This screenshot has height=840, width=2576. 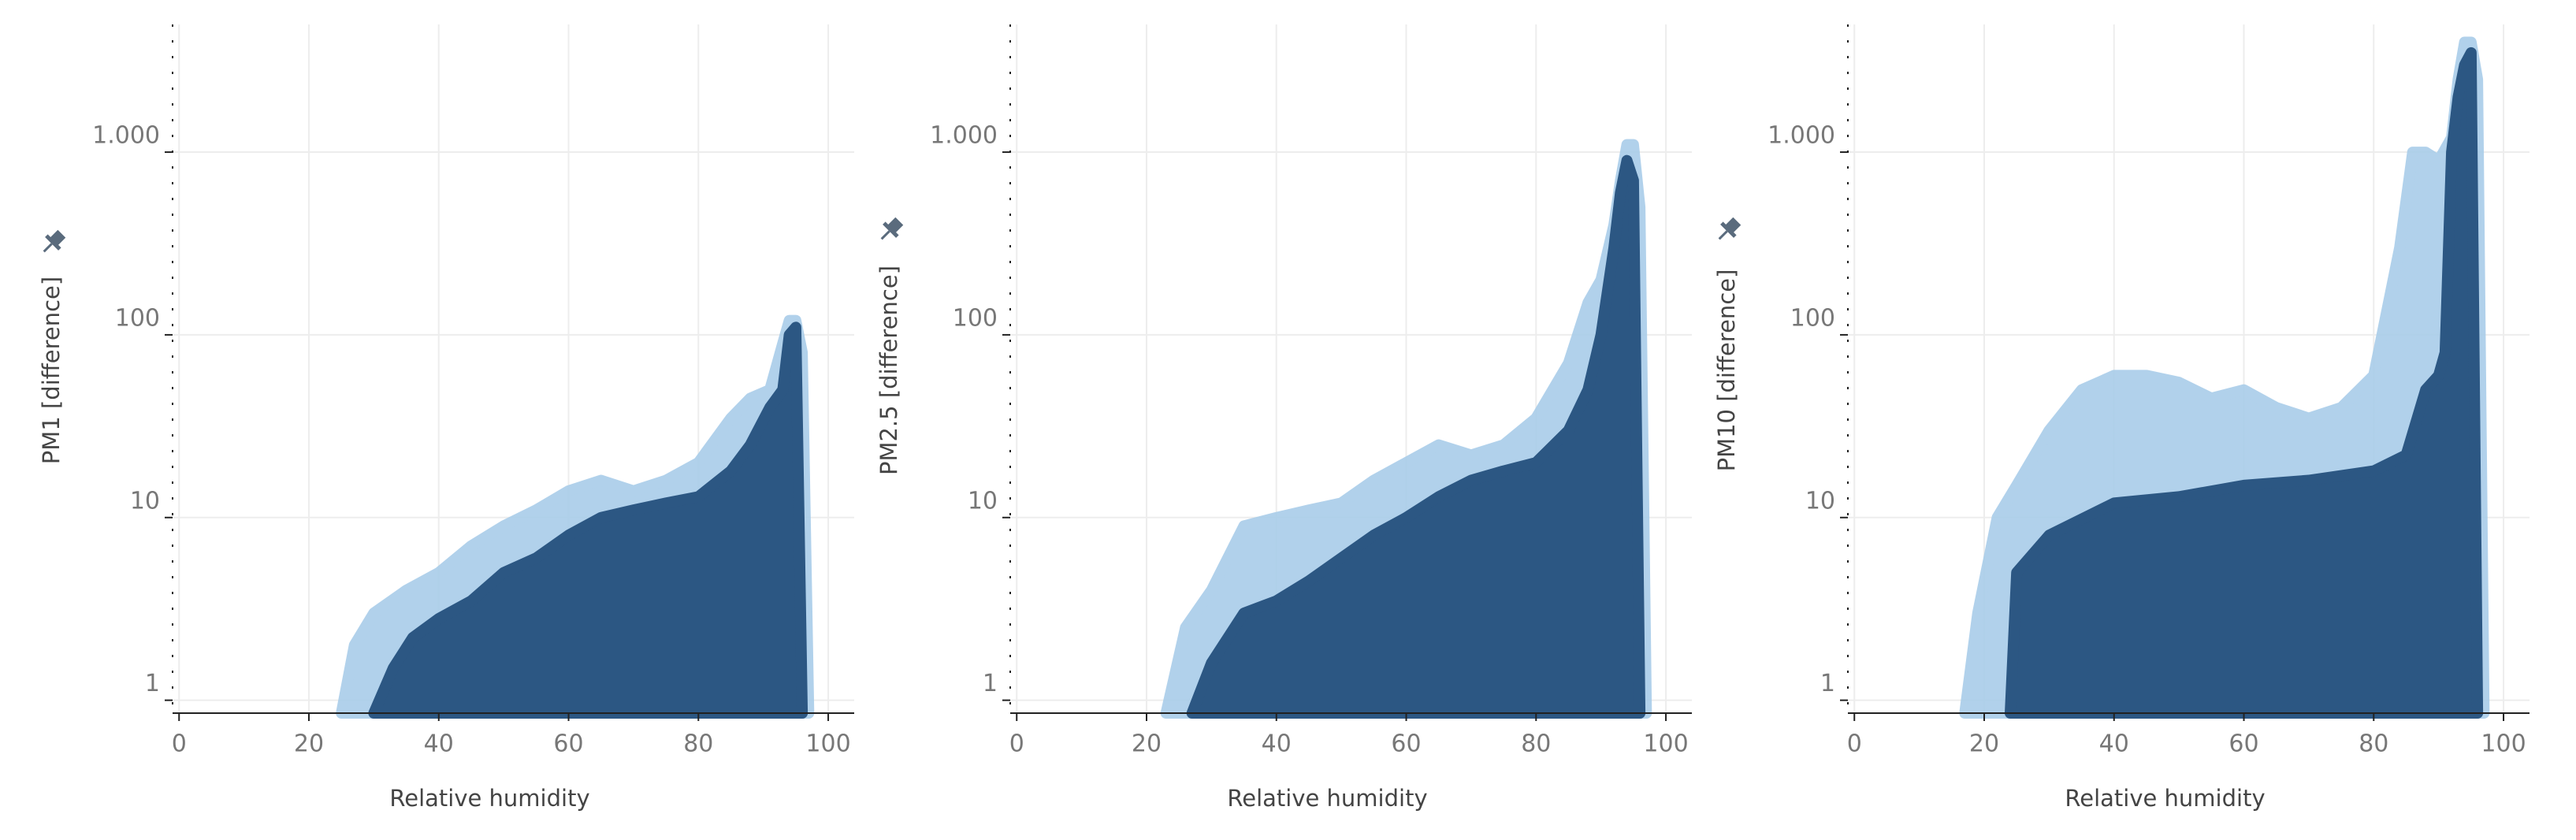 What do you see at coordinates (51, 370) in the screenshot?
I see `y-axis-title: PM1 [difference]` at bounding box center [51, 370].